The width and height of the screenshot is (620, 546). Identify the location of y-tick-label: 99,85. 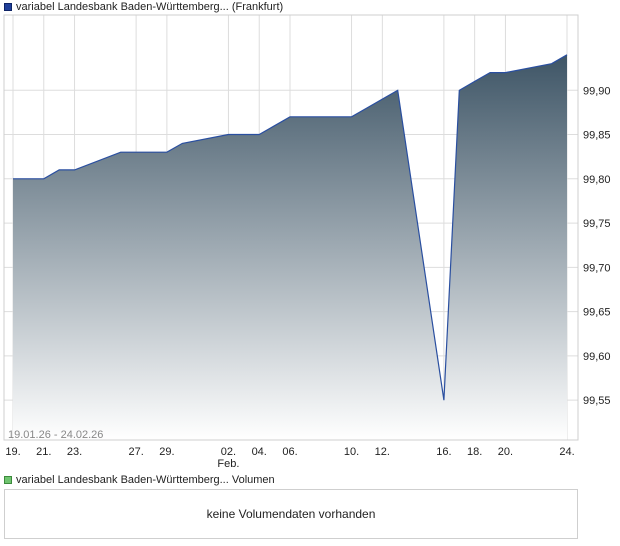
(597, 136).